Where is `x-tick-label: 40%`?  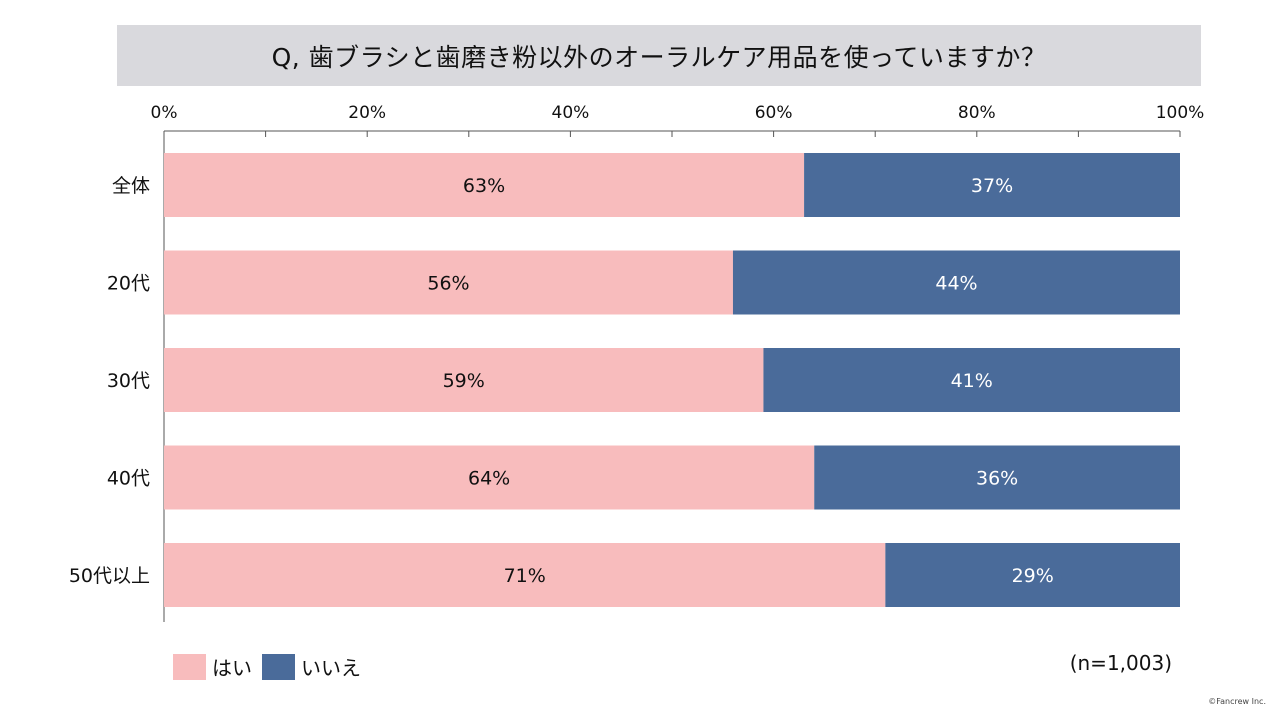 x-tick-label: 40% is located at coordinates (571, 113).